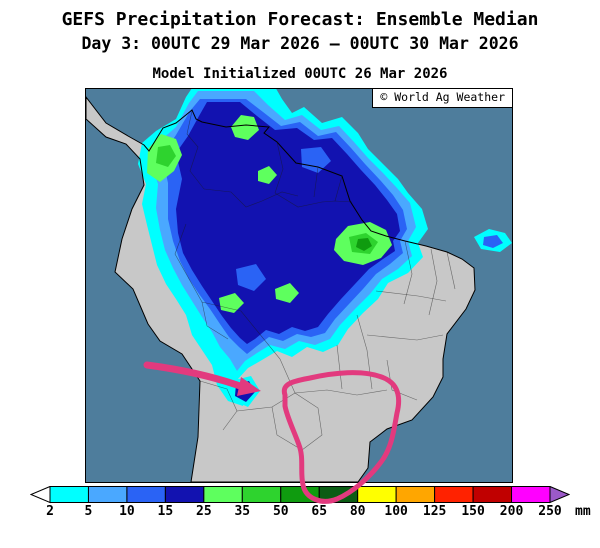 The height and width of the screenshot is (548, 600). I want to click on colorbar-legend: 2 5 10 15 25 35 50 65 80 100 125 150 200 250 mm, so click(310, 506).